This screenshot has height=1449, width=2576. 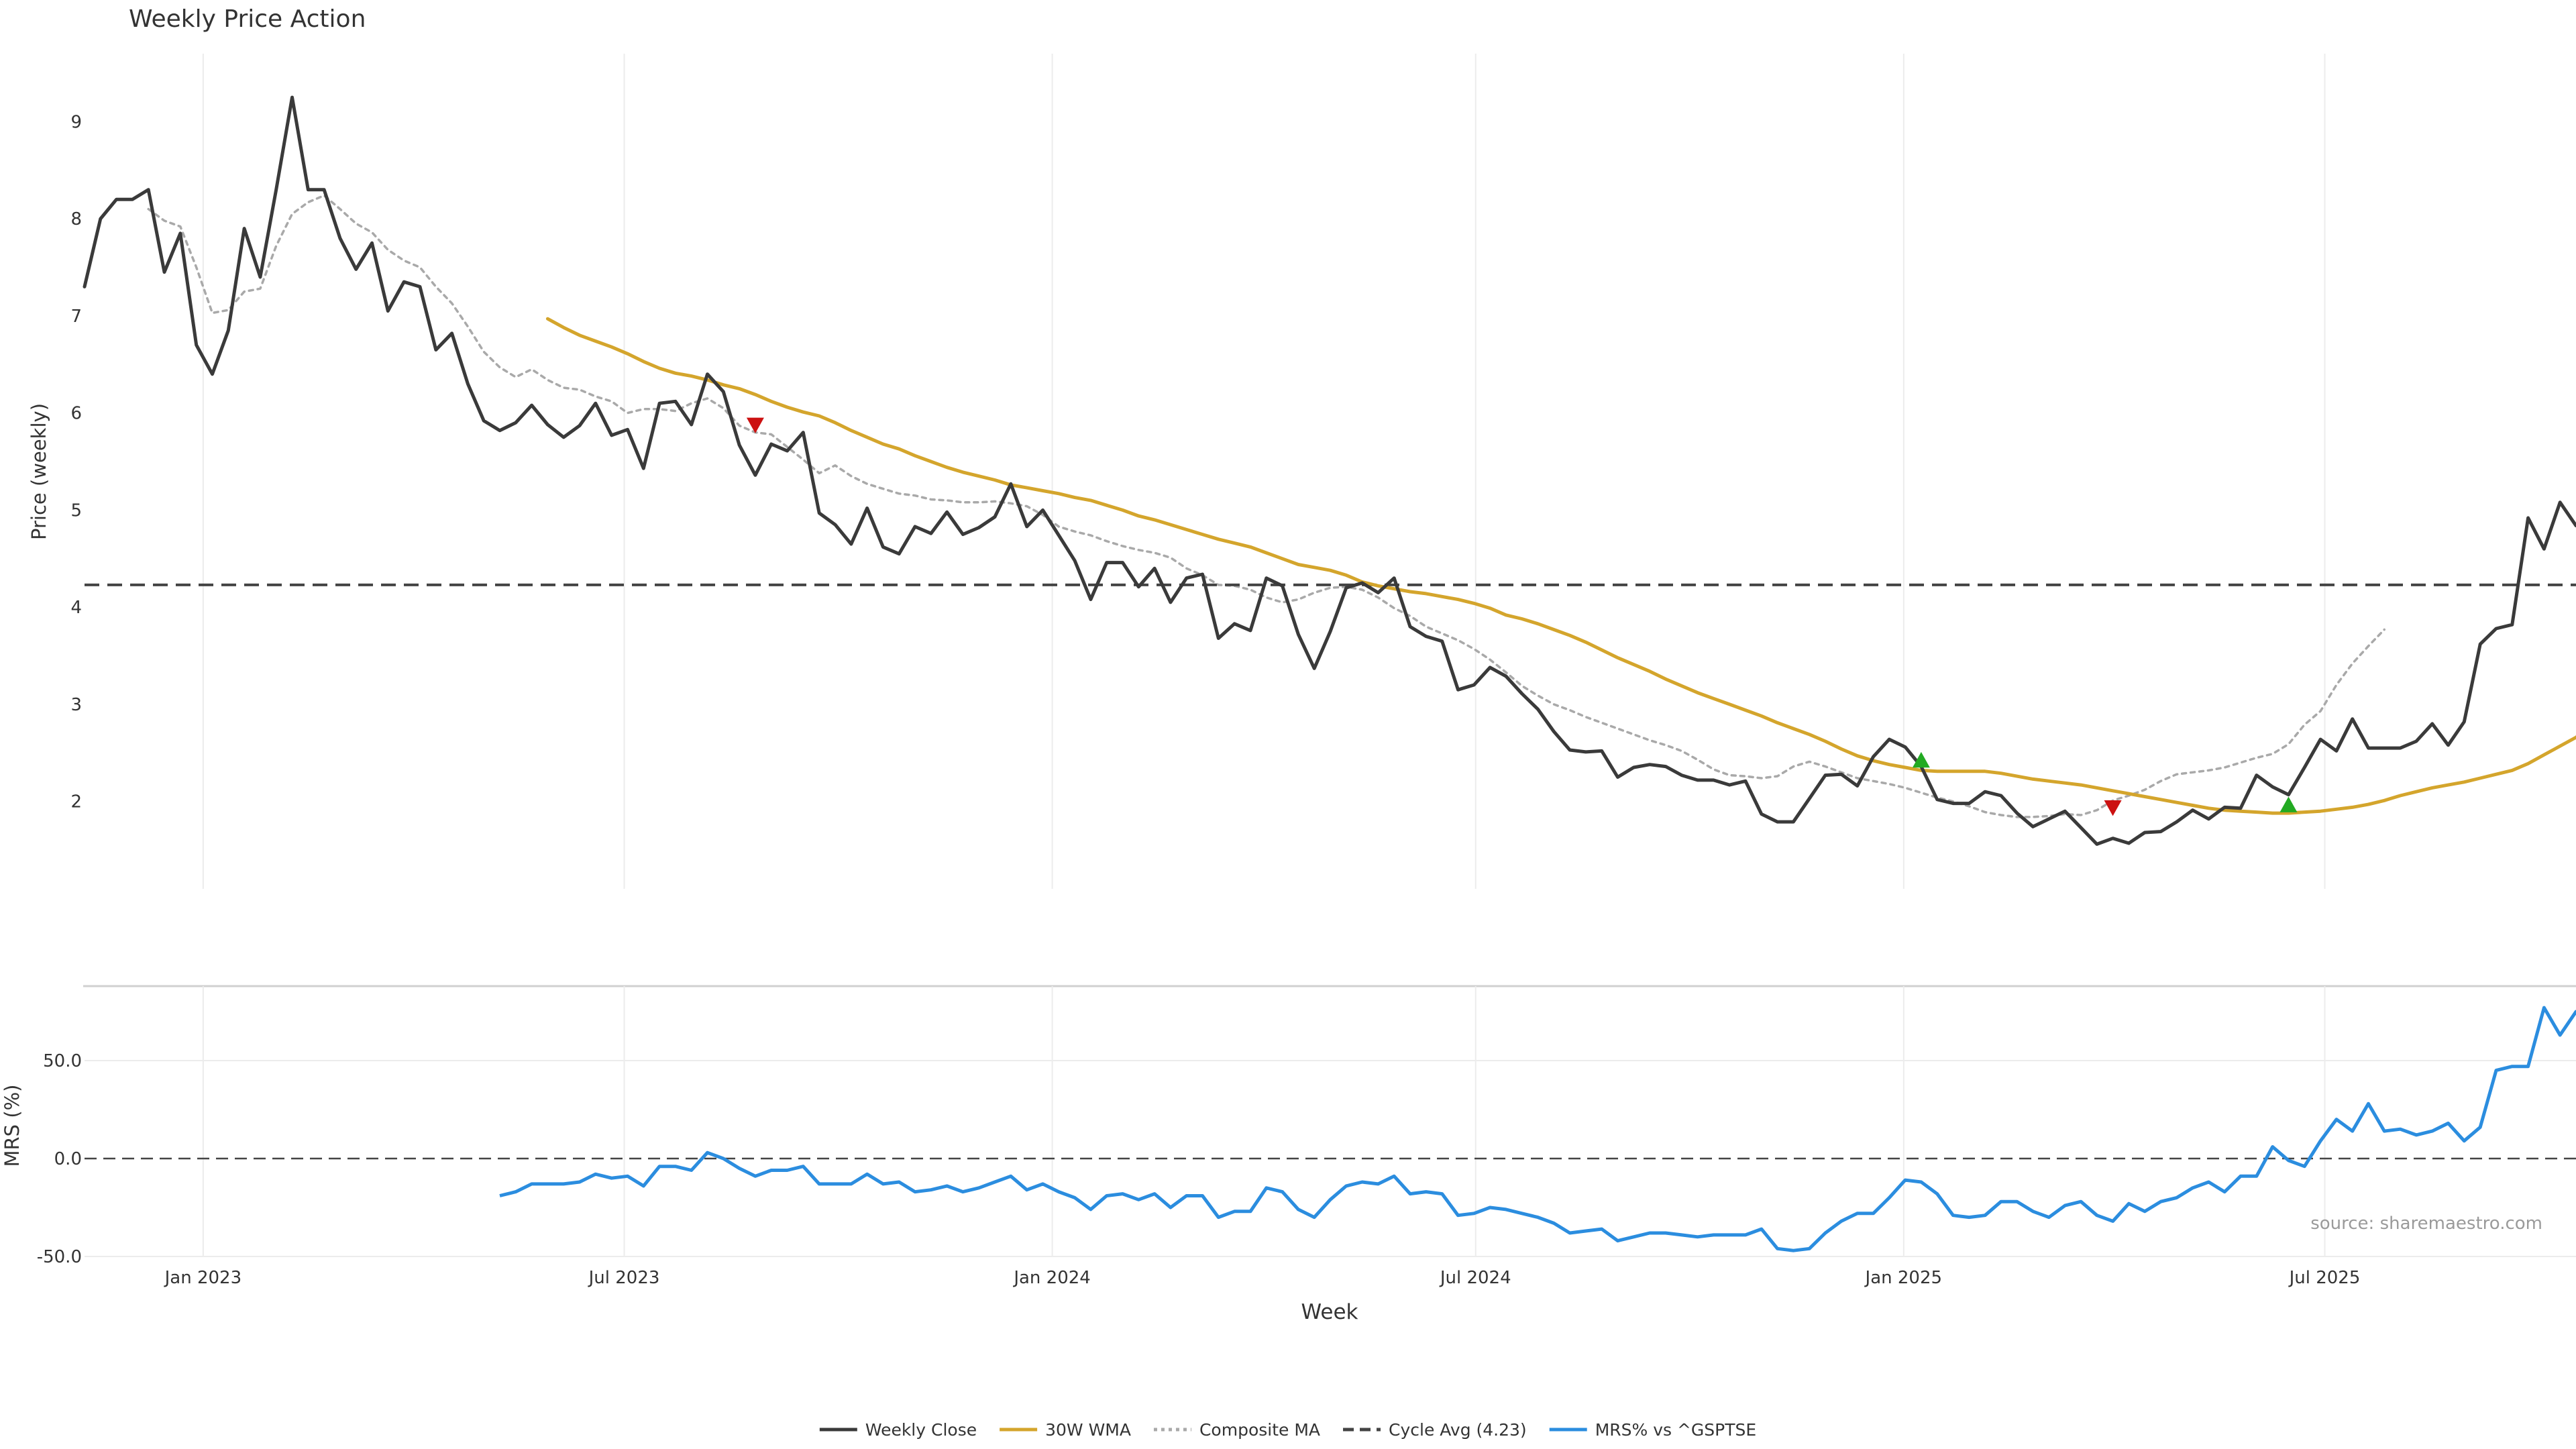 I want to click on series-mrs, so click(x=1537, y=1129).